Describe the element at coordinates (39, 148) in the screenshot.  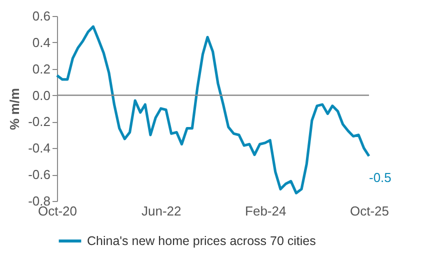
I see `y-tick-label: -0.4` at that location.